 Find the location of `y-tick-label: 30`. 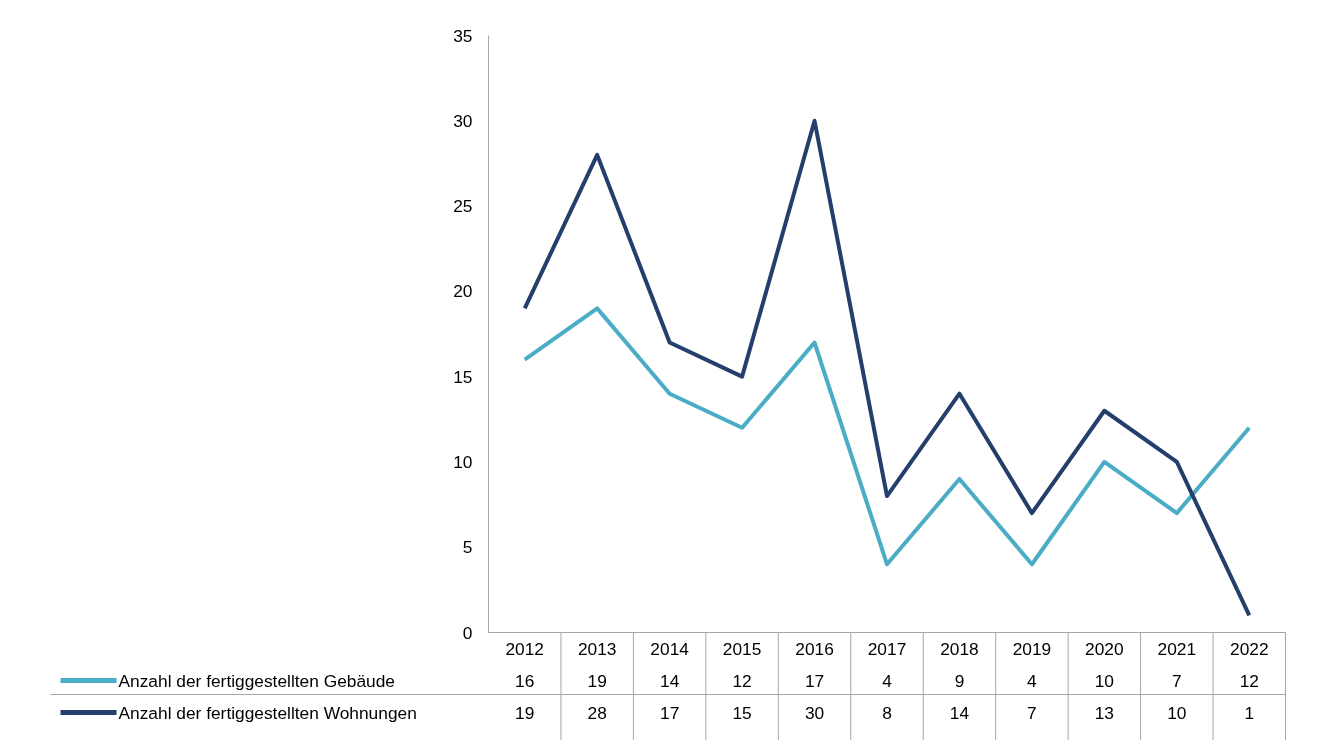

y-tick-label: 30 is located at coordinates (463, 120).